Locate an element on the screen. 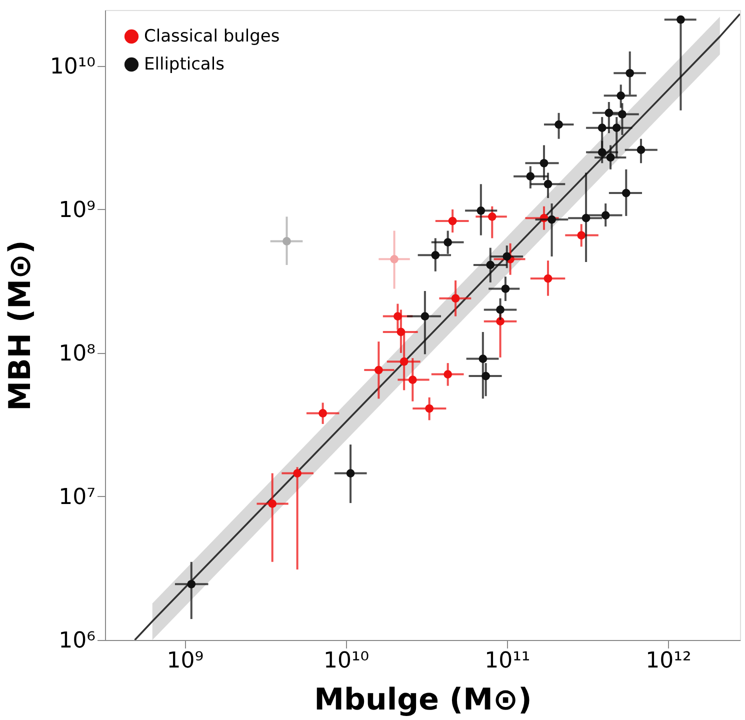 This screenshot has width=745, height=720. y-tick-label: 10⁷ is located at coordinates (77, 497).